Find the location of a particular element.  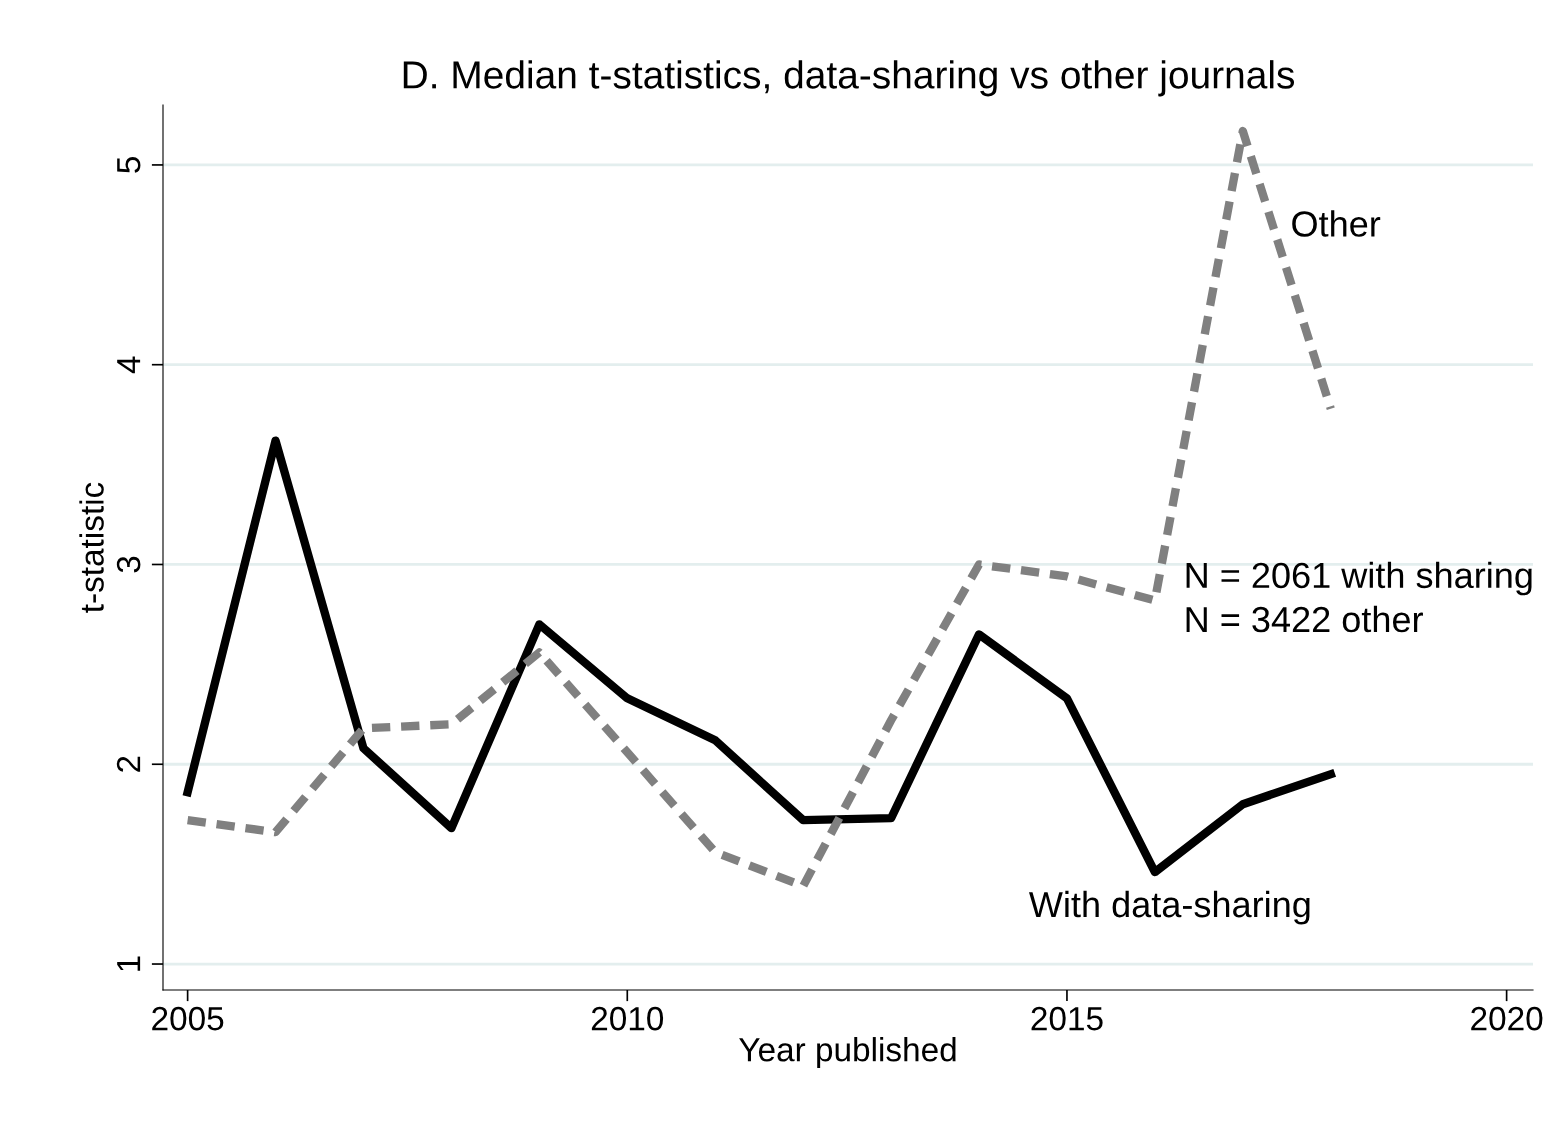

y-tick-label: 1 is located at coordinates (129, 963).